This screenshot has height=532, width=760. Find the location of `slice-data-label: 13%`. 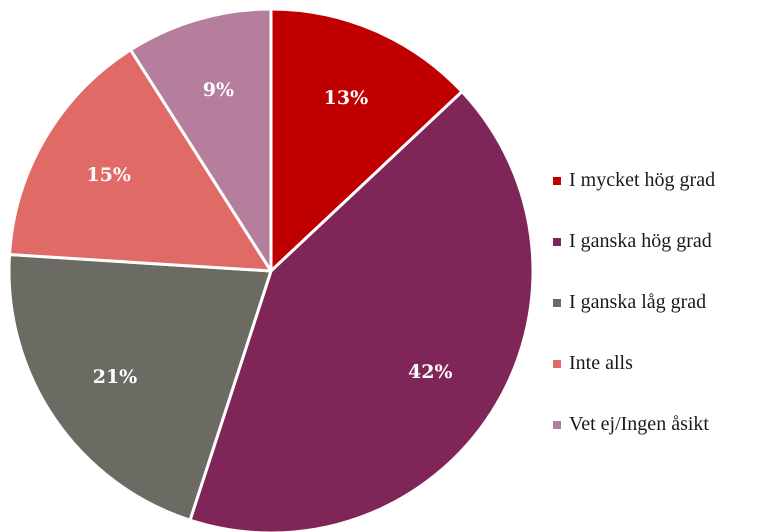

slice-data-label: 13% is located at coordinates (346, 98).